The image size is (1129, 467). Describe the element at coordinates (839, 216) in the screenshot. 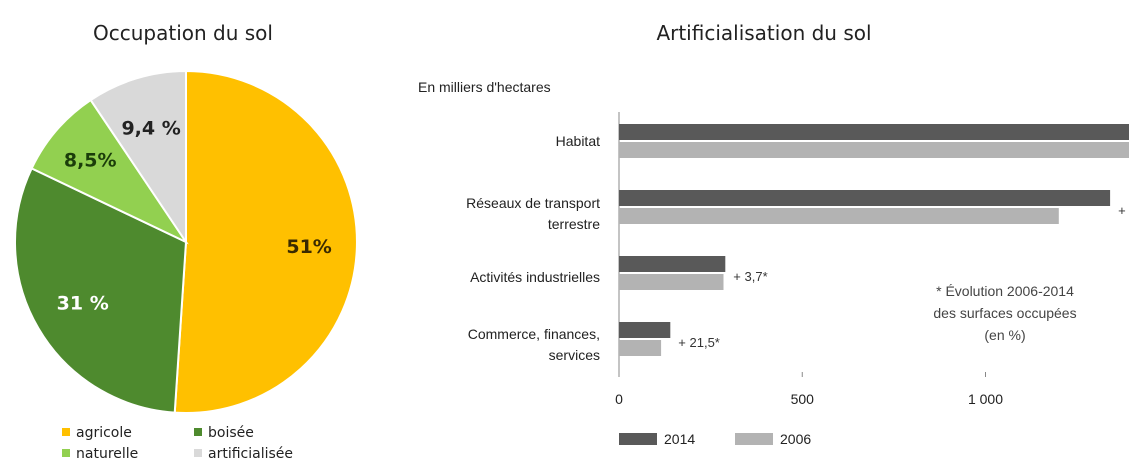

I see `bar-reseaux-de-transport-terrestre-2006` at that location.